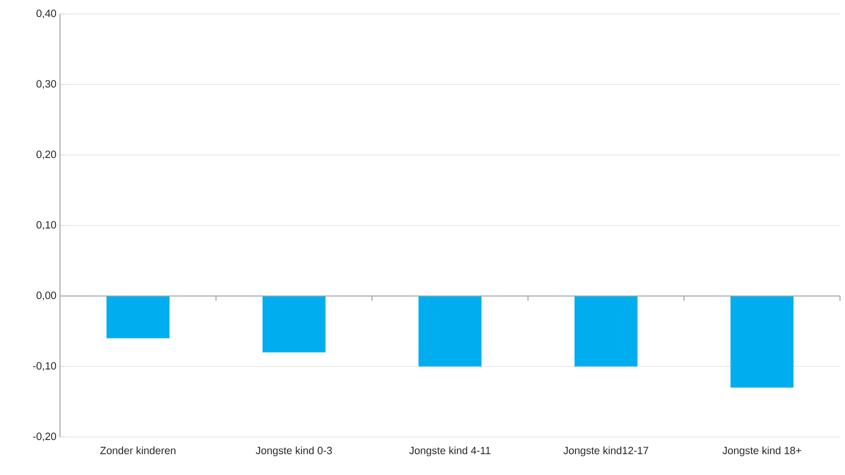 The image size is (845, 475). What do you see at coordinates (46, 225) in the screenshot?
I see `y-tick-label: 0,10` at bounding box center [46, 225].